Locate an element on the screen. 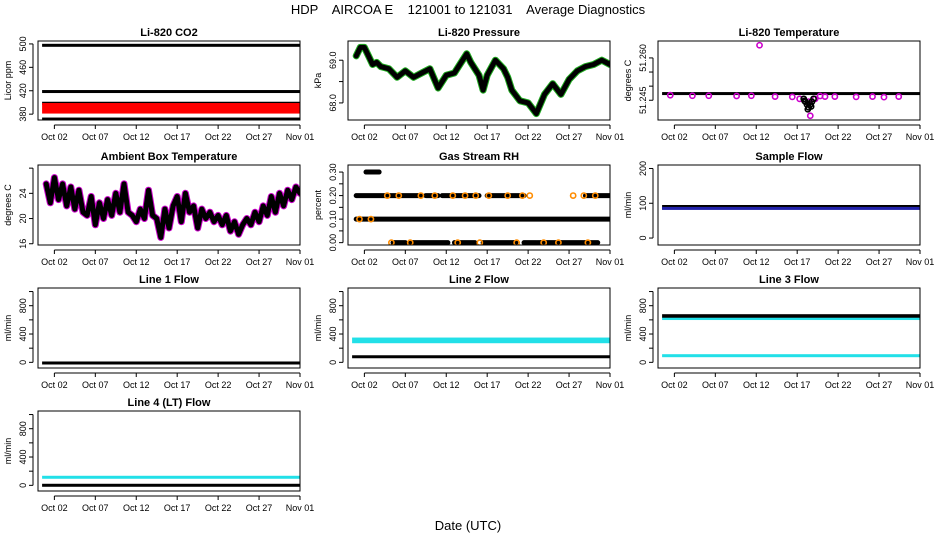  series-sample-flow-edge is located at coordinates (791, 208).